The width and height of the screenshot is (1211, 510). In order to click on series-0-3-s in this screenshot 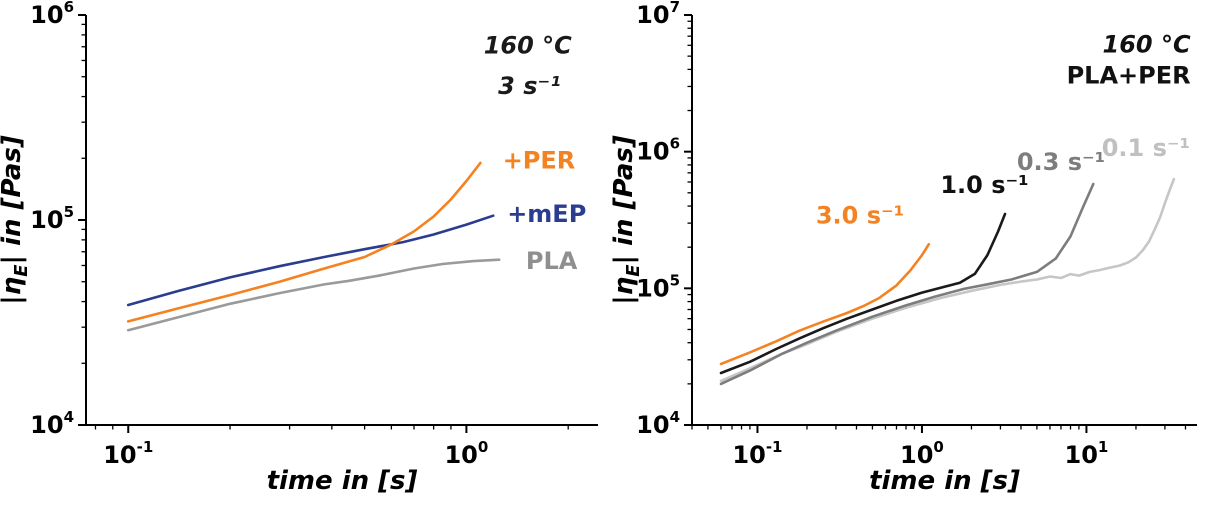, I will do `click(907, 284)`.